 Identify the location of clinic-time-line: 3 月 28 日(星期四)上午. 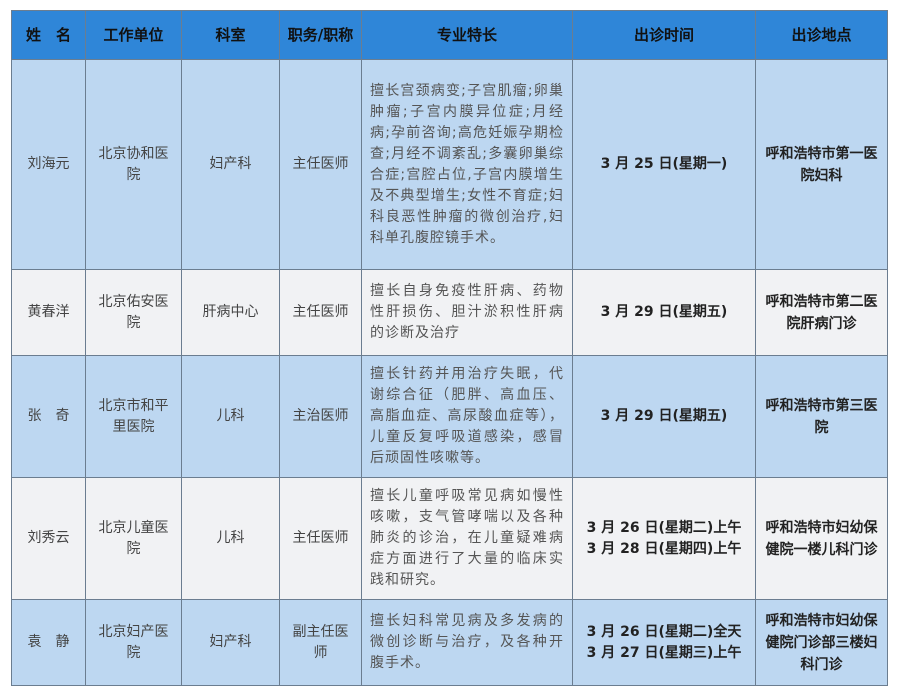
(664, 548).